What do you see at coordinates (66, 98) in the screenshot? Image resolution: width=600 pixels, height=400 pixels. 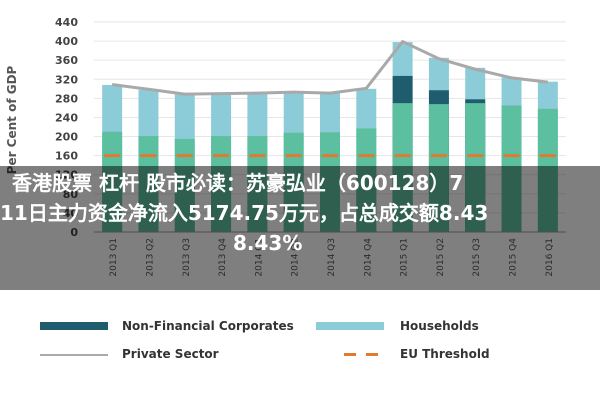 I see `y-tick-label: 280` at bounding box center [66, 98].